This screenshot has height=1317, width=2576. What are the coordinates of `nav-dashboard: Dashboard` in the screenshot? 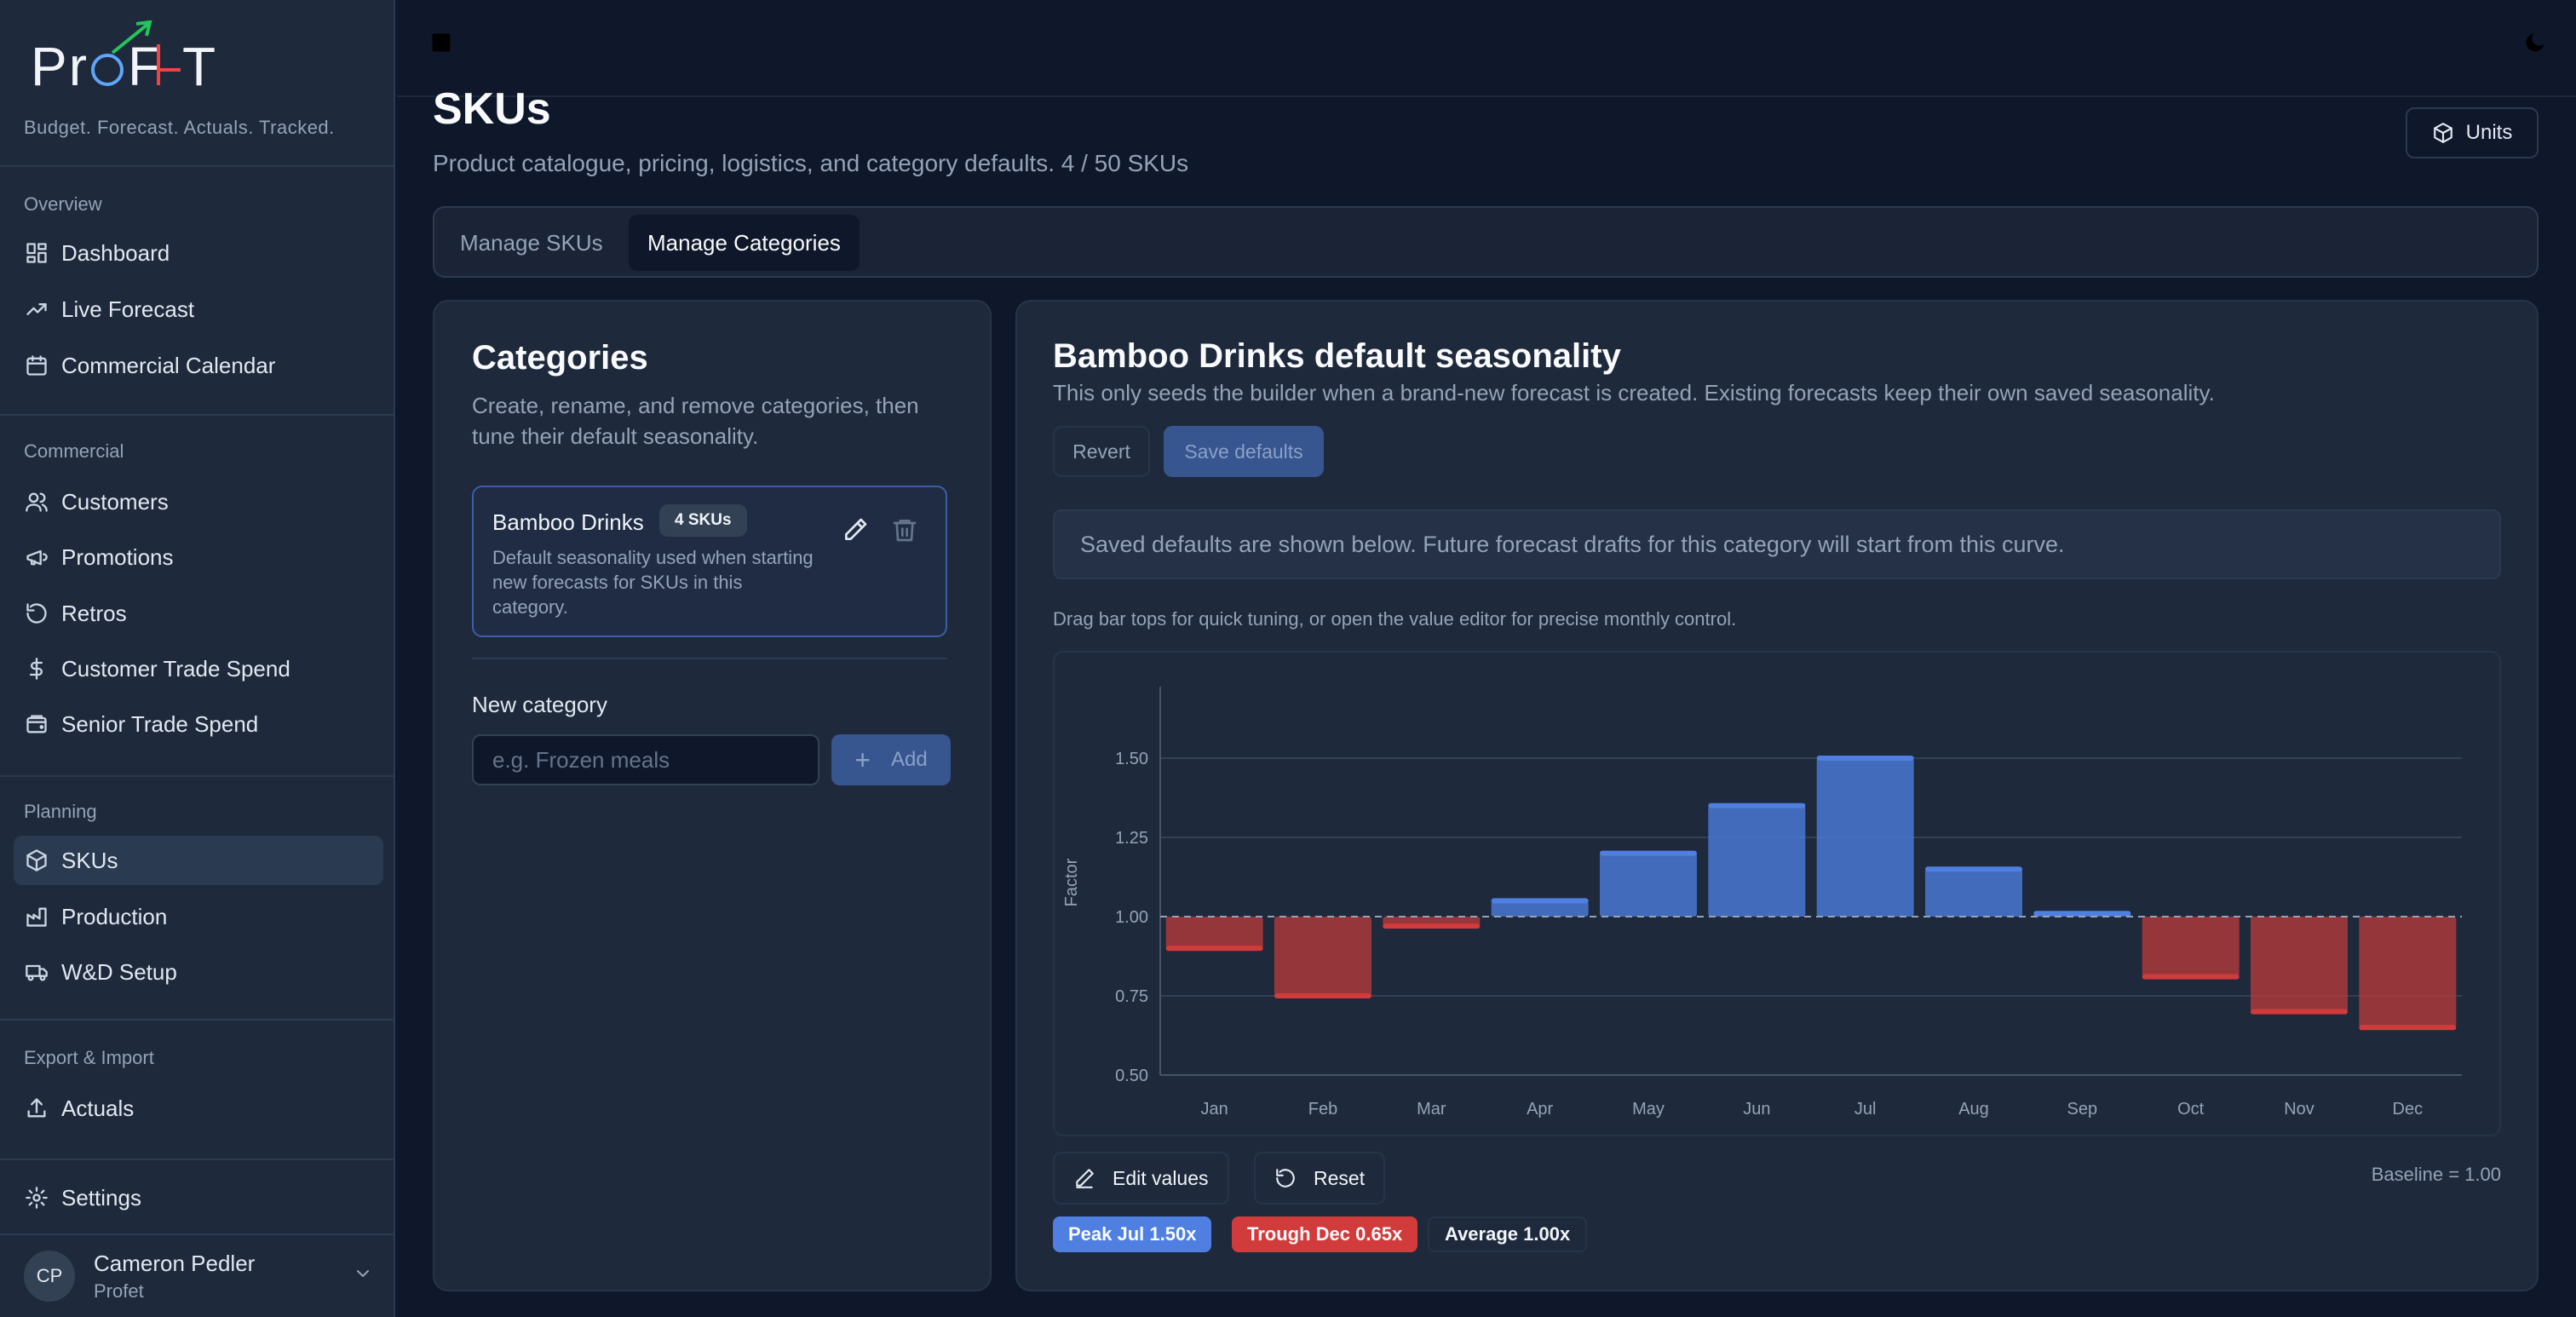 It's located at (199, 253).